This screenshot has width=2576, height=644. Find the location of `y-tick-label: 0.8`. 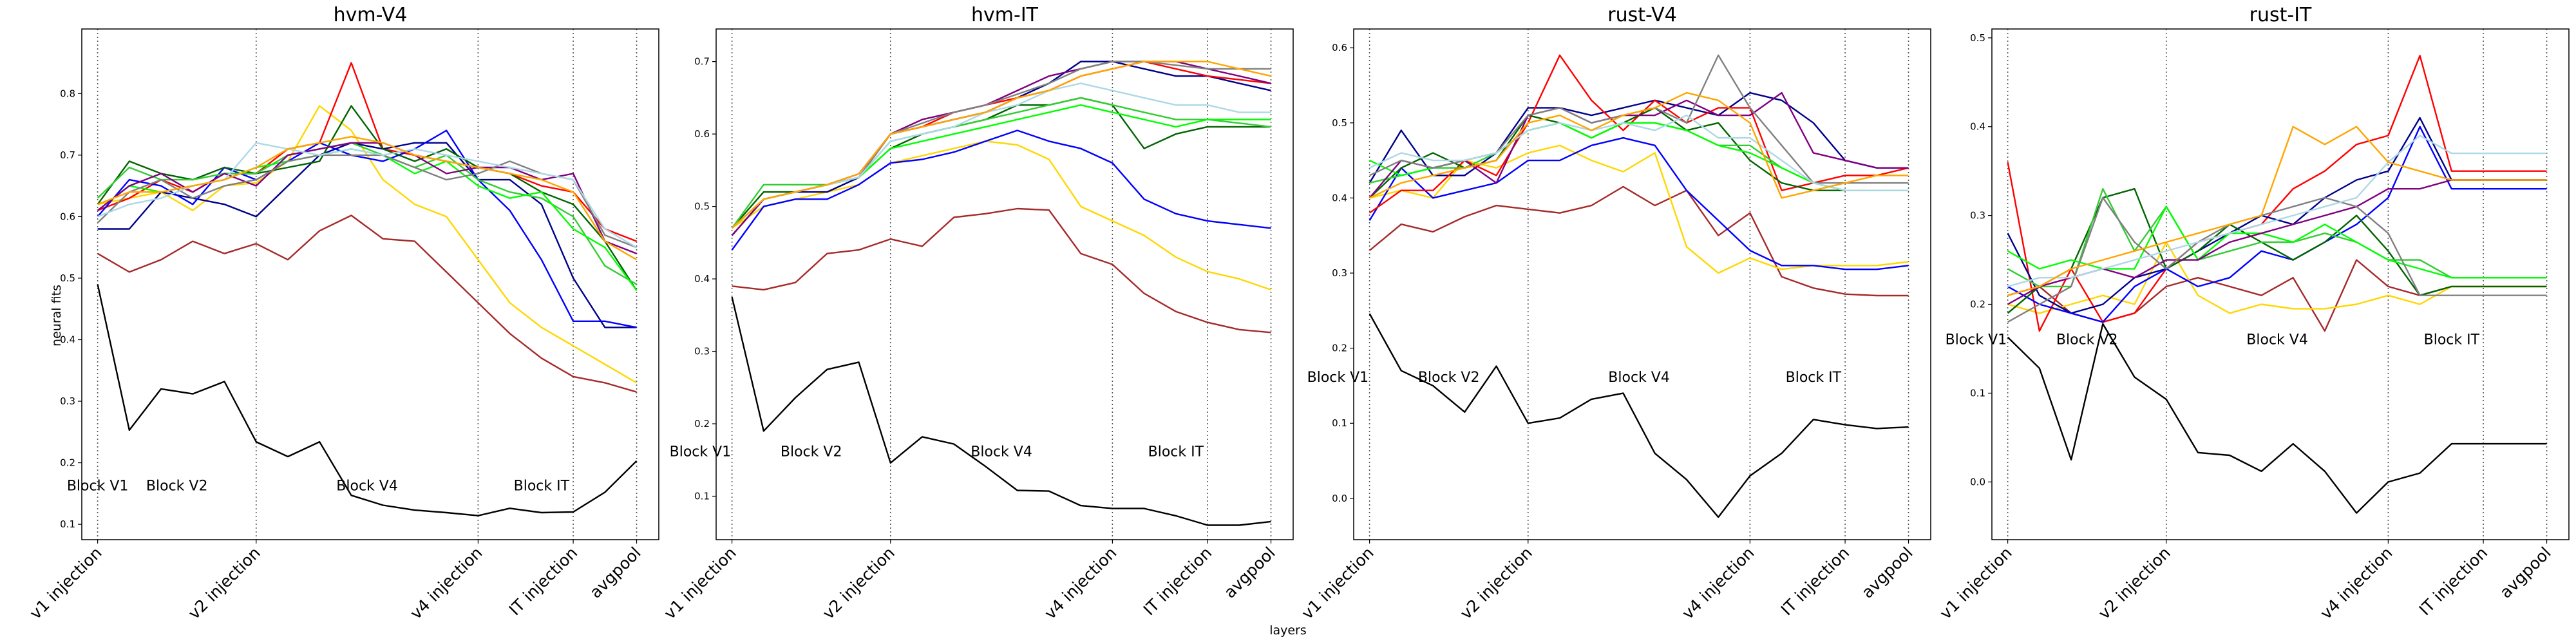

y-tick-label: 0.8 is located at coordinates (67, 93).